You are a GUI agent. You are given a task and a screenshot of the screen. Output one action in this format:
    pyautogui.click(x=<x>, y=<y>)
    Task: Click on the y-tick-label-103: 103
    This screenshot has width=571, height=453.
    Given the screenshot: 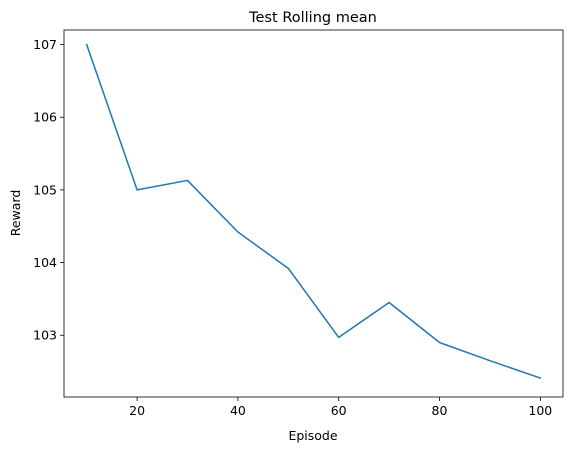 What is the action you would take?
    pyautogui.click(x=45, y=335)
    